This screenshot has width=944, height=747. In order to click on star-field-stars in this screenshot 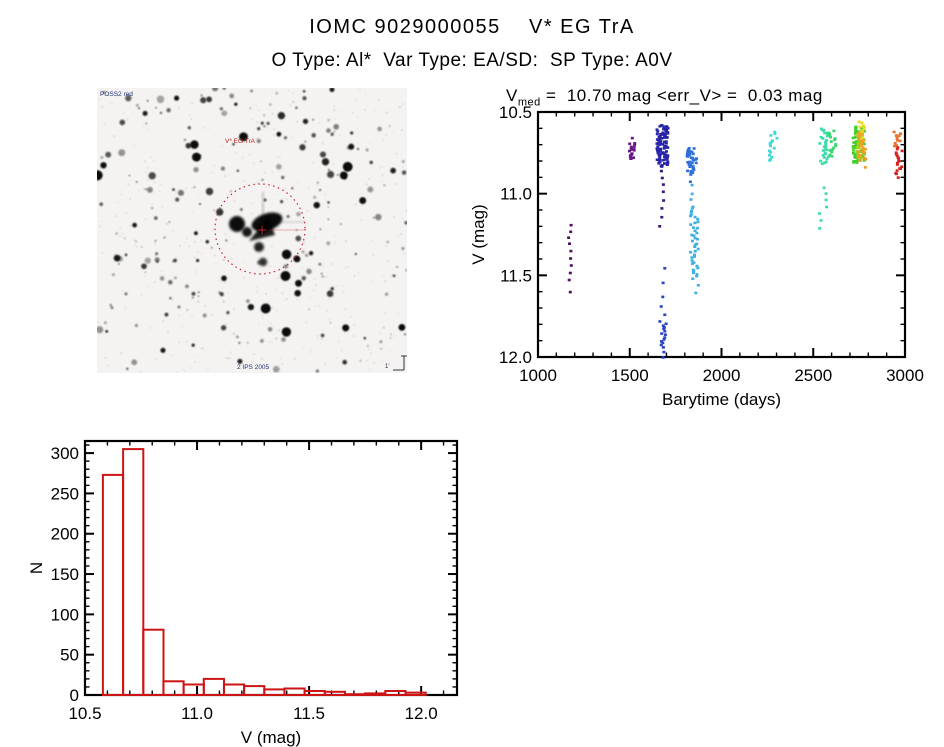, I will do `click(252, 230)`.